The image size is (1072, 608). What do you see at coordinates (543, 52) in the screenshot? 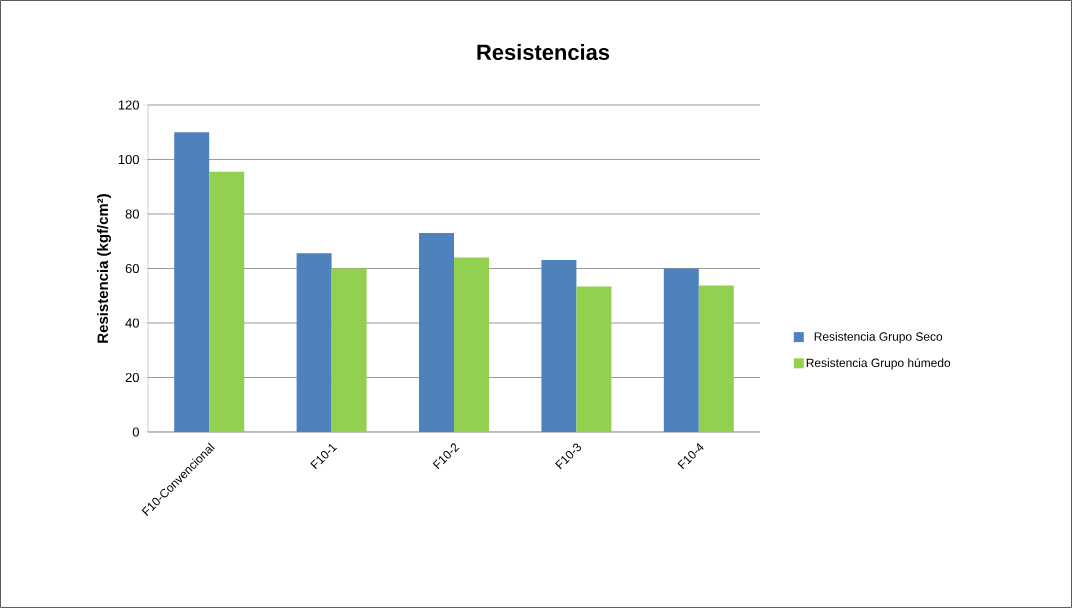
I see `chart-title: Resistencias` at bounding box center [543, 52].